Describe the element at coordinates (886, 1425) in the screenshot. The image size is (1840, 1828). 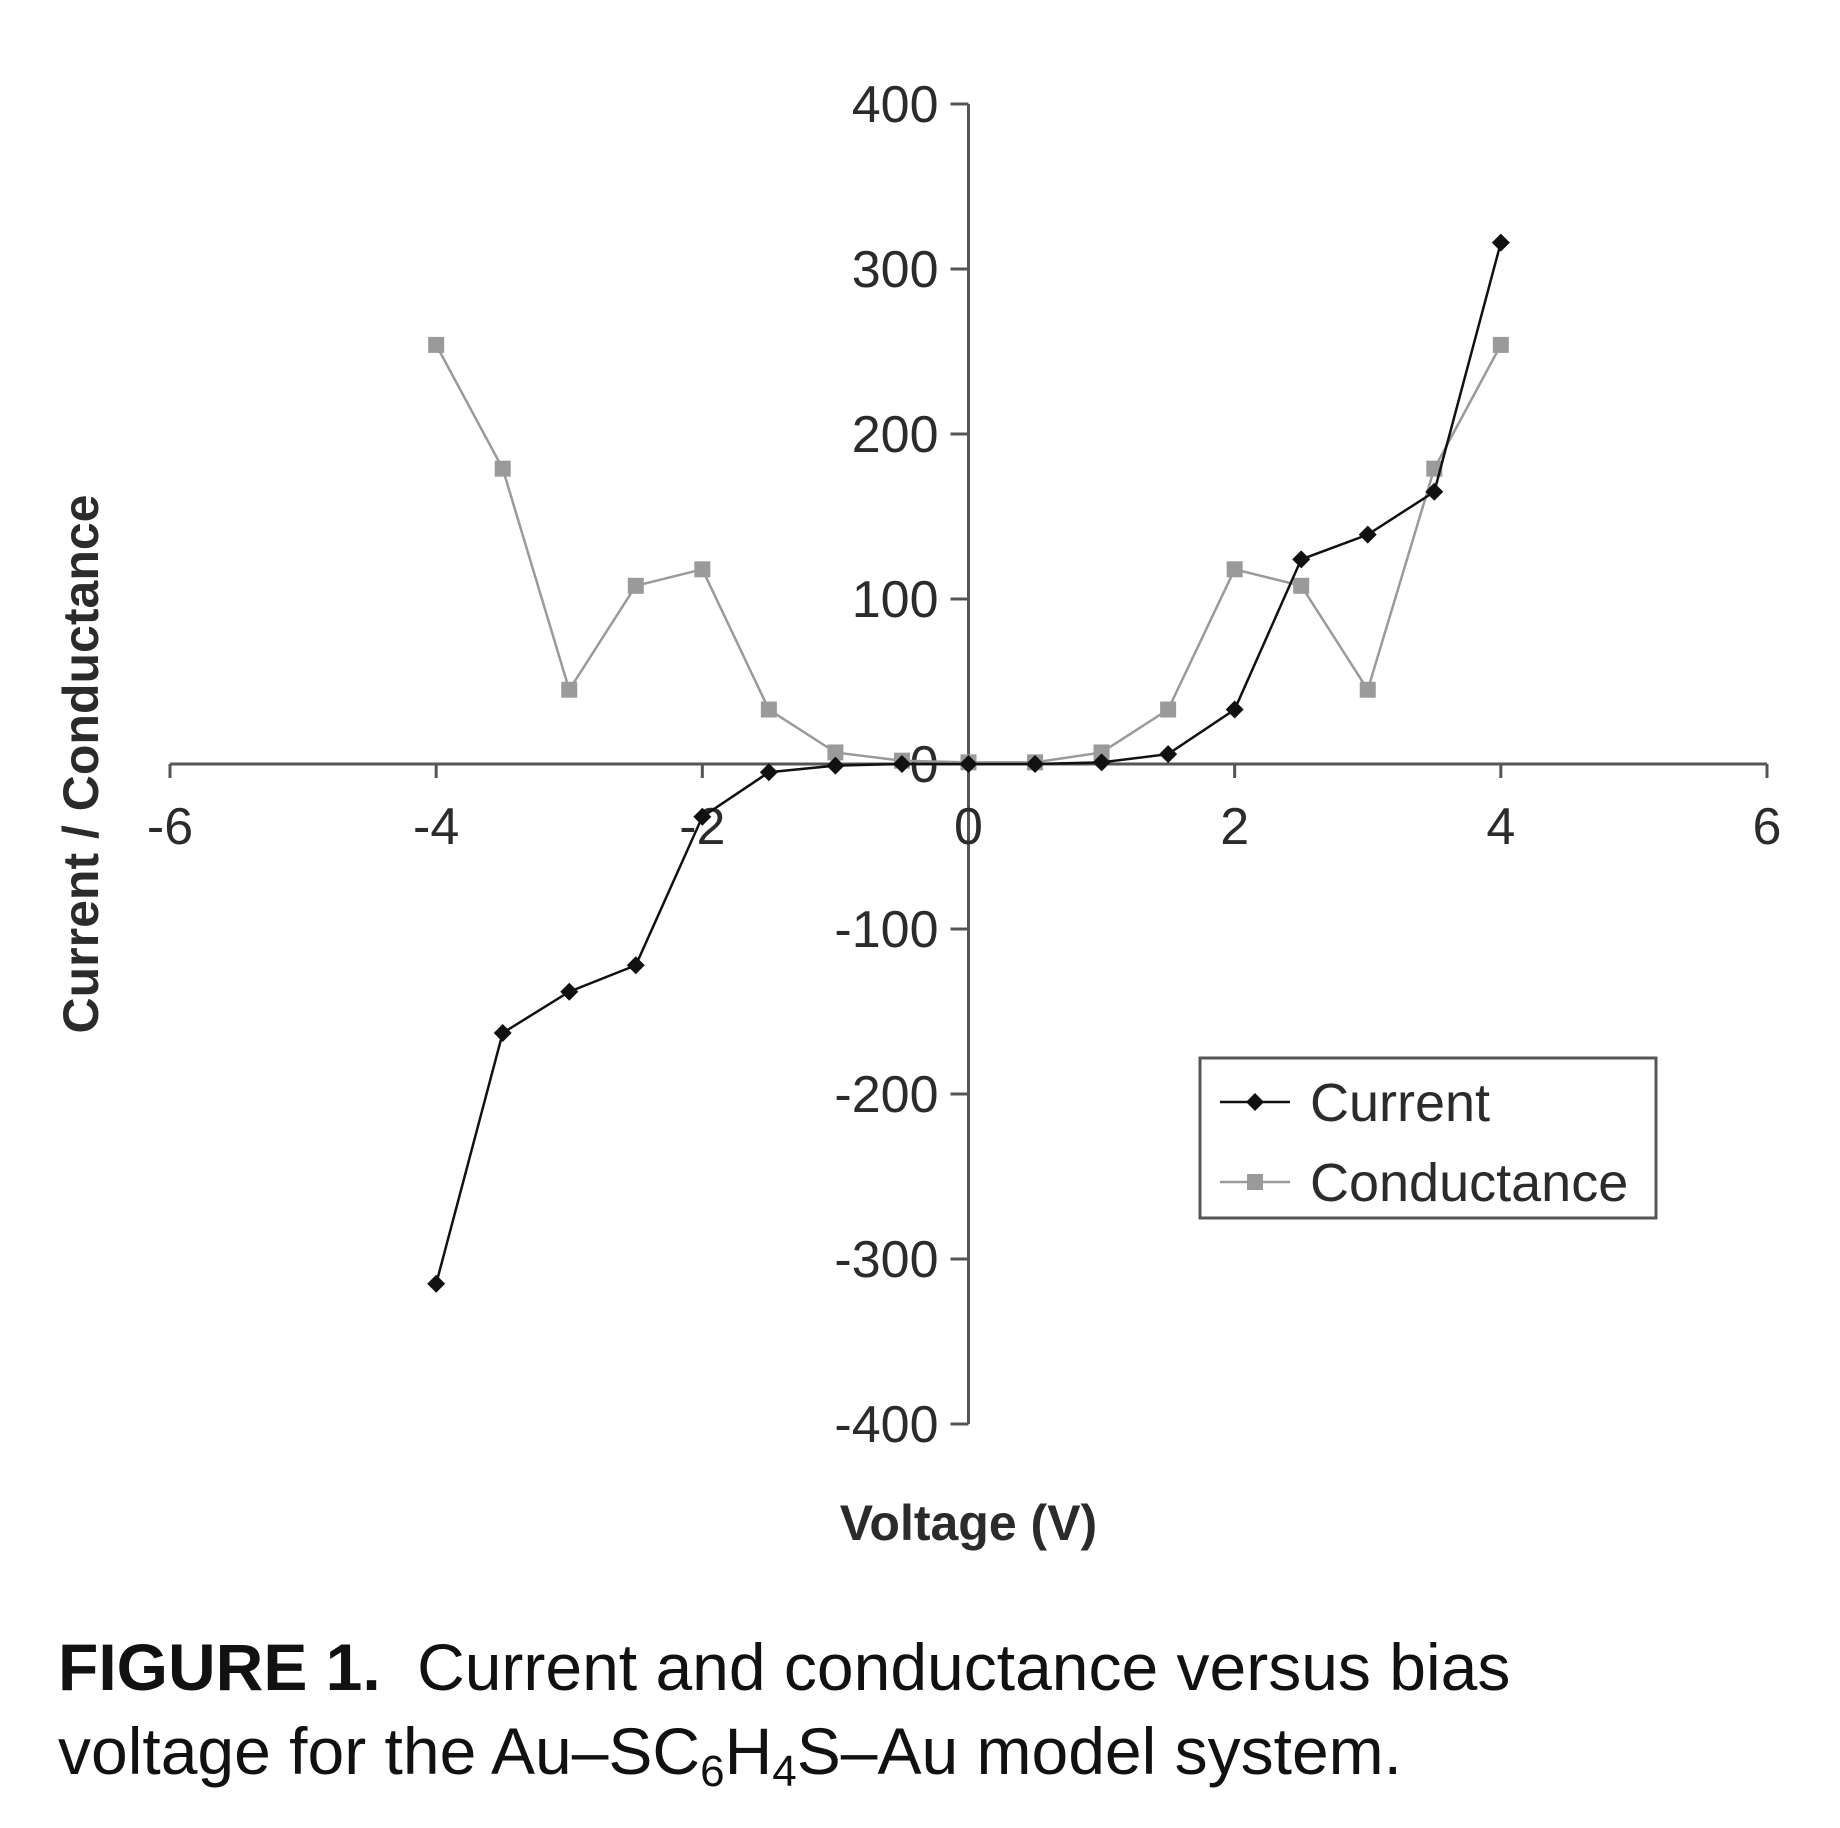
I see `y-tick-label: -400` at that location.